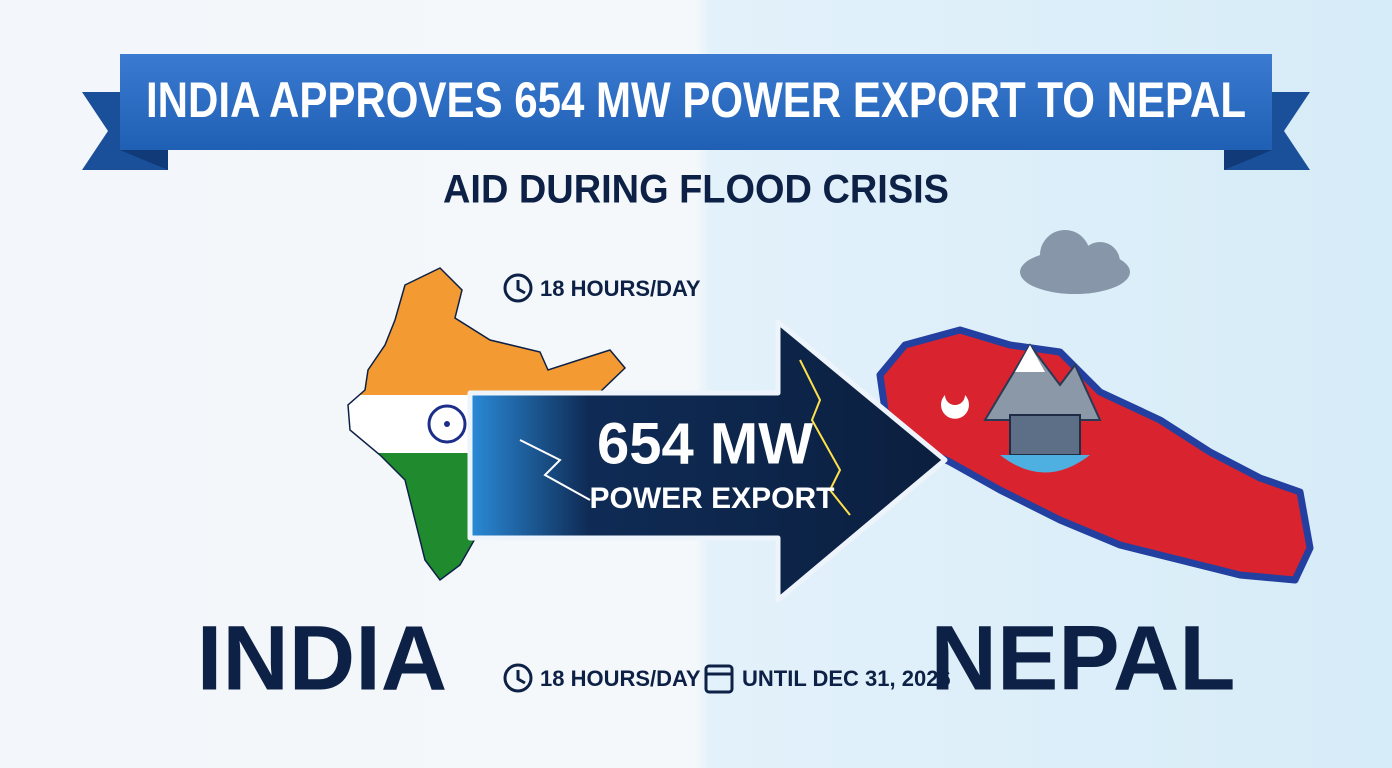  Describe the element at coordinates (620, 288) in the screenshot. I see `top-note: 18 HOURS/DAY` at that location.